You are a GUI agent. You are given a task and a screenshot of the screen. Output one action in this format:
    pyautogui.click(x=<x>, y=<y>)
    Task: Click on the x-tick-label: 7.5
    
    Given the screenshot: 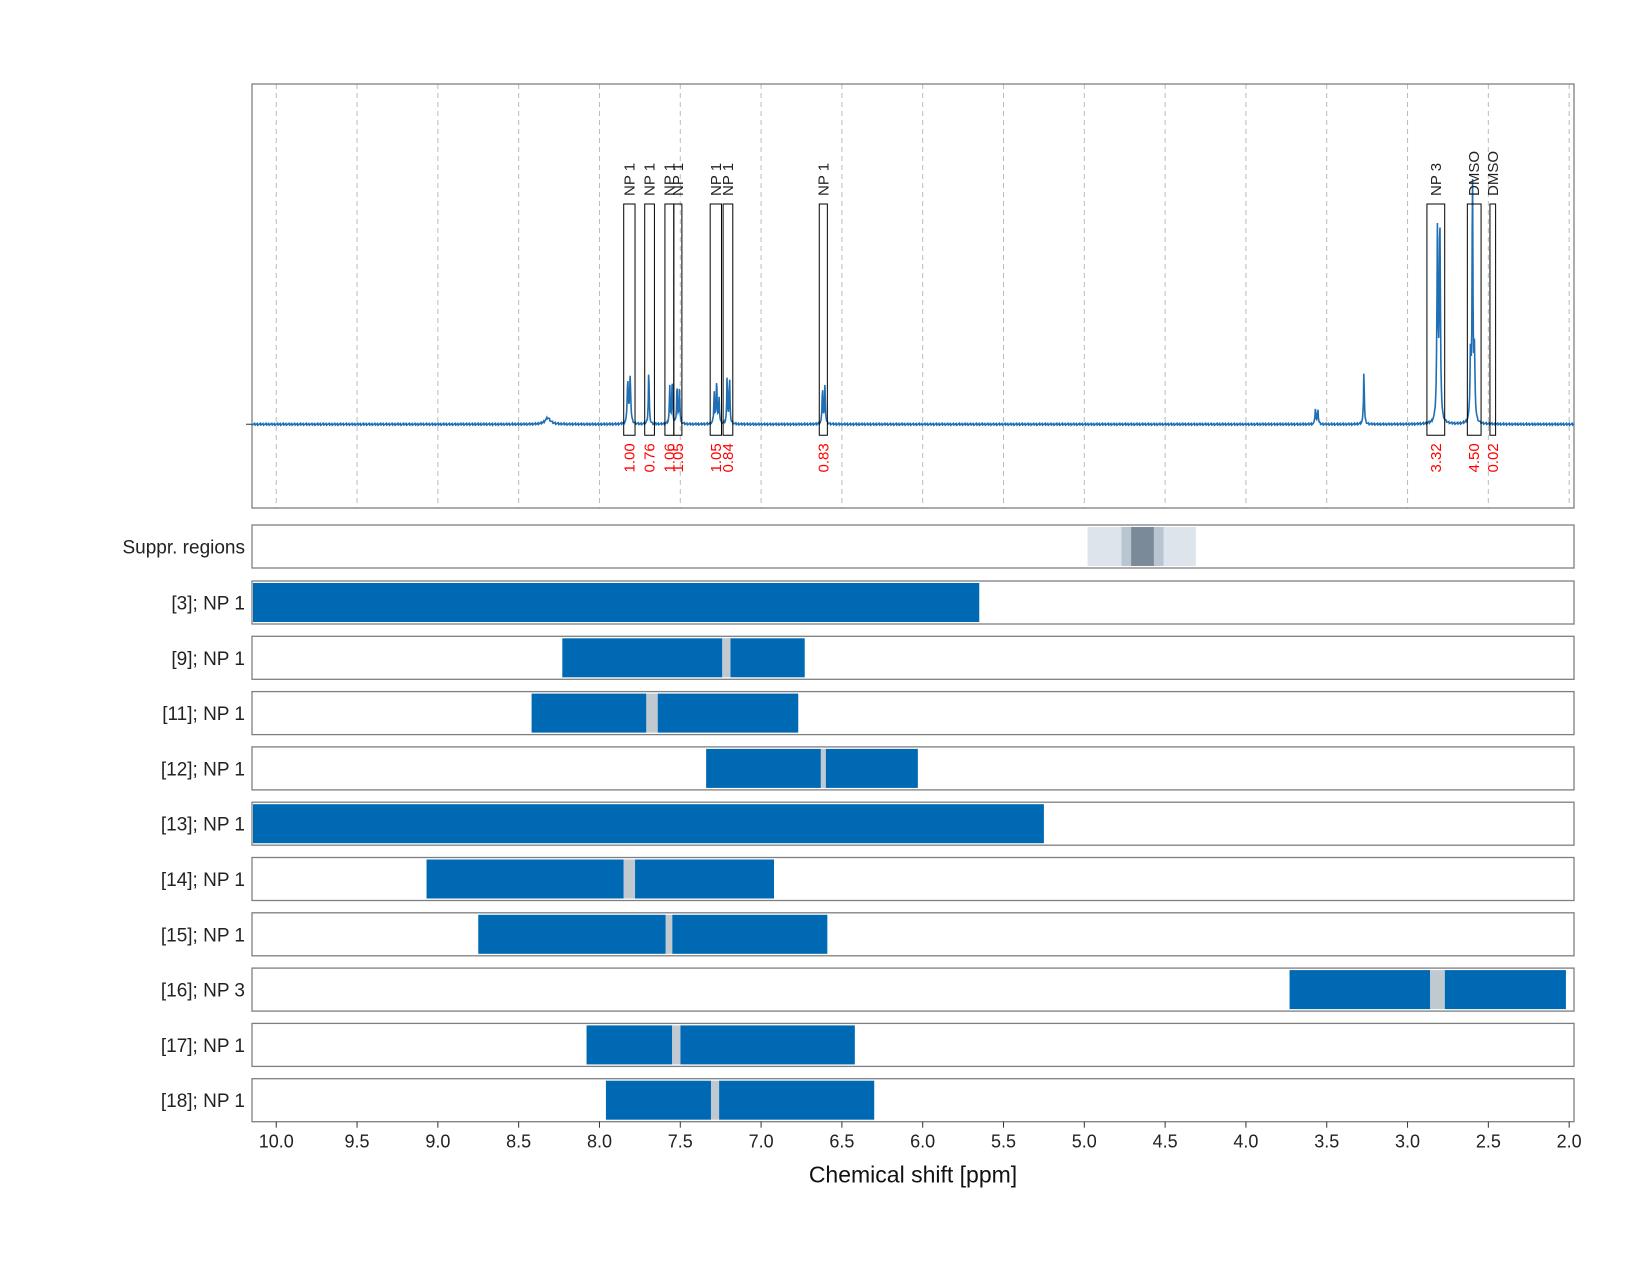 What is the action you would take?
    pyautogui.click(x=680, y=1142)
    